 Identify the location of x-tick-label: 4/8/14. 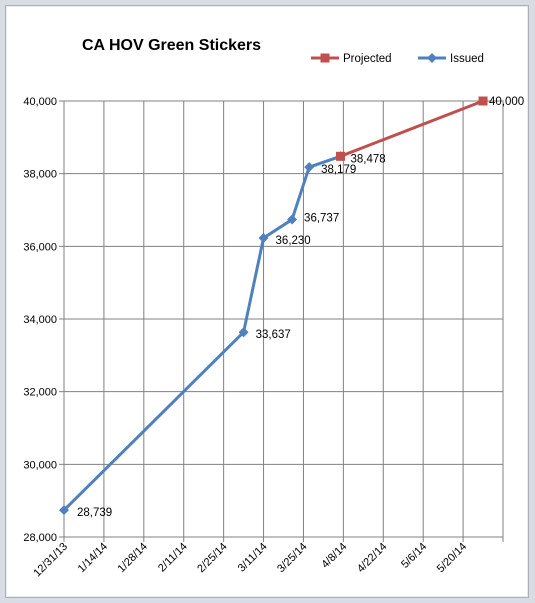
(334, 556).